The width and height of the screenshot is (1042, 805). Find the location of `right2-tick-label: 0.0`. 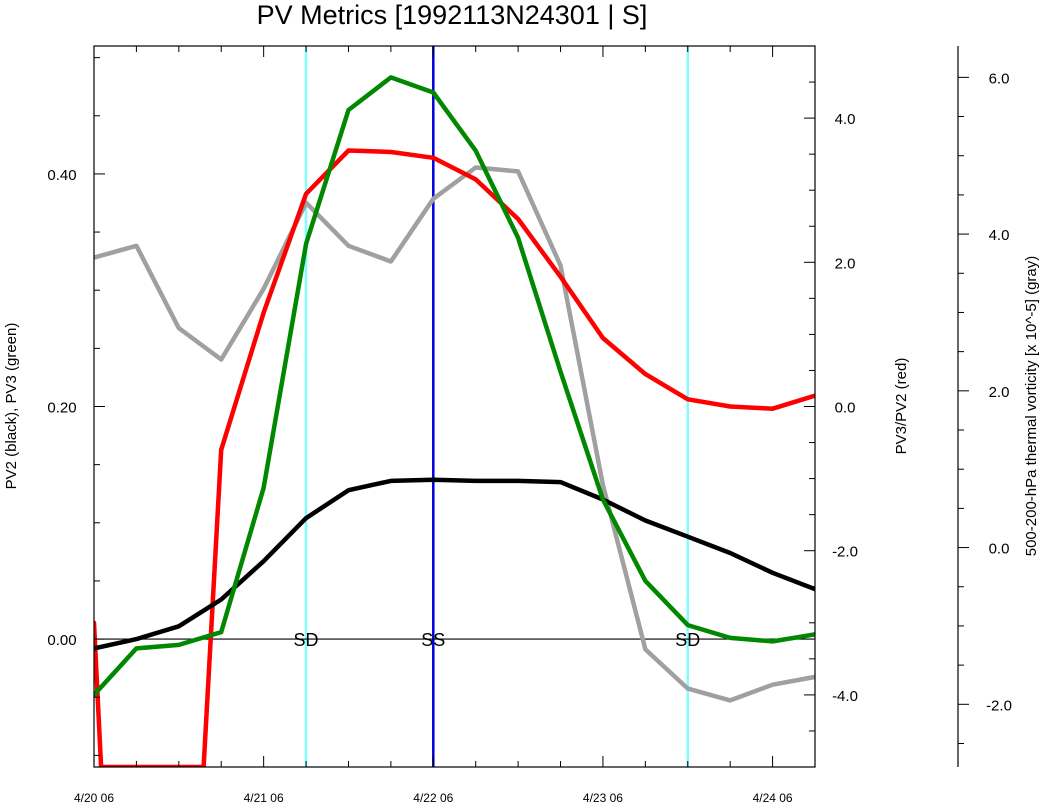

right2-tick-label: 0.0 is located at coordinates (999, 549).